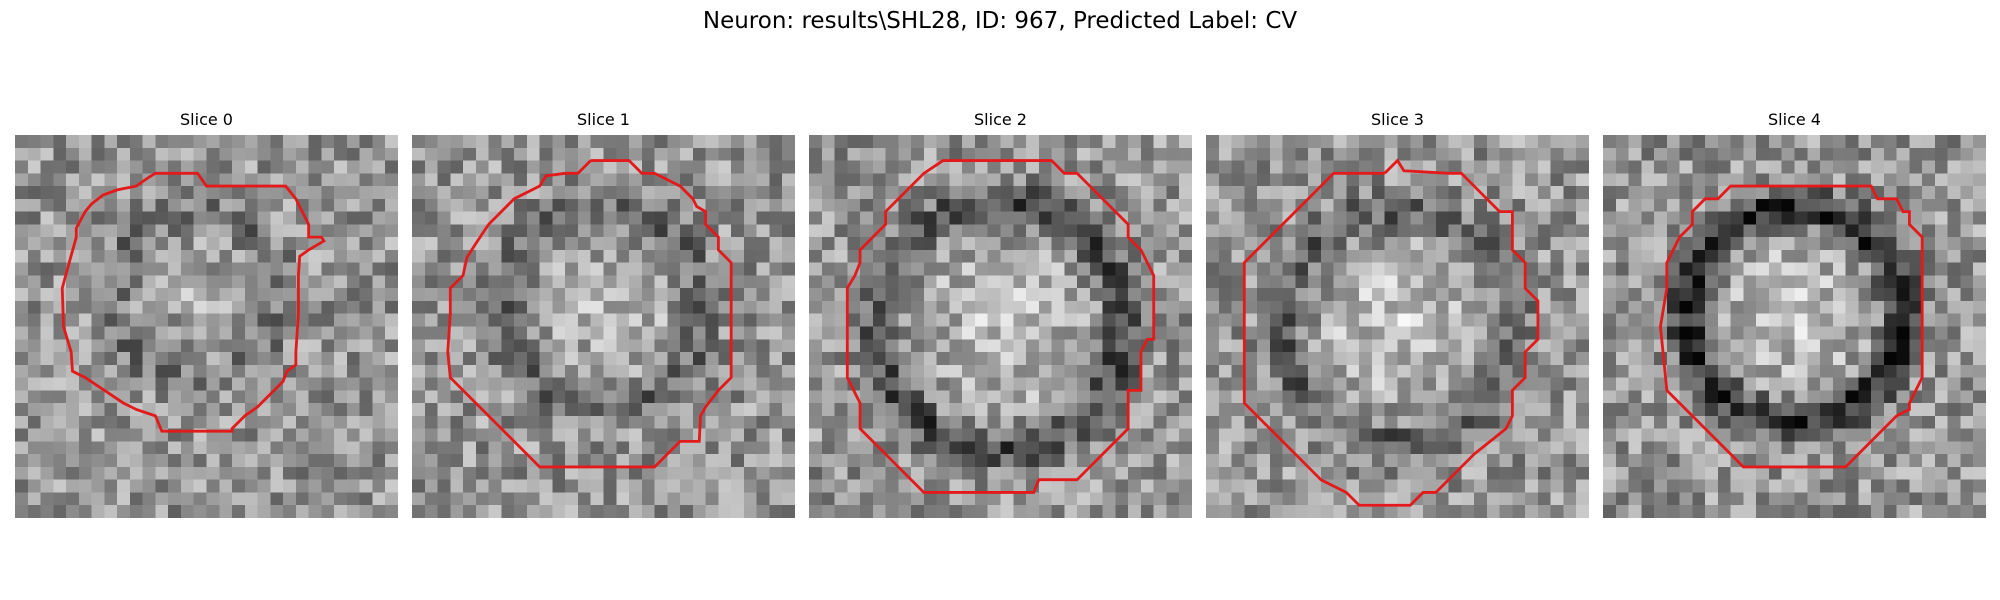  Describe the element at coordinates (603, 119) in the screenshot. I see `slice-title-1: Slice 1` at that location.